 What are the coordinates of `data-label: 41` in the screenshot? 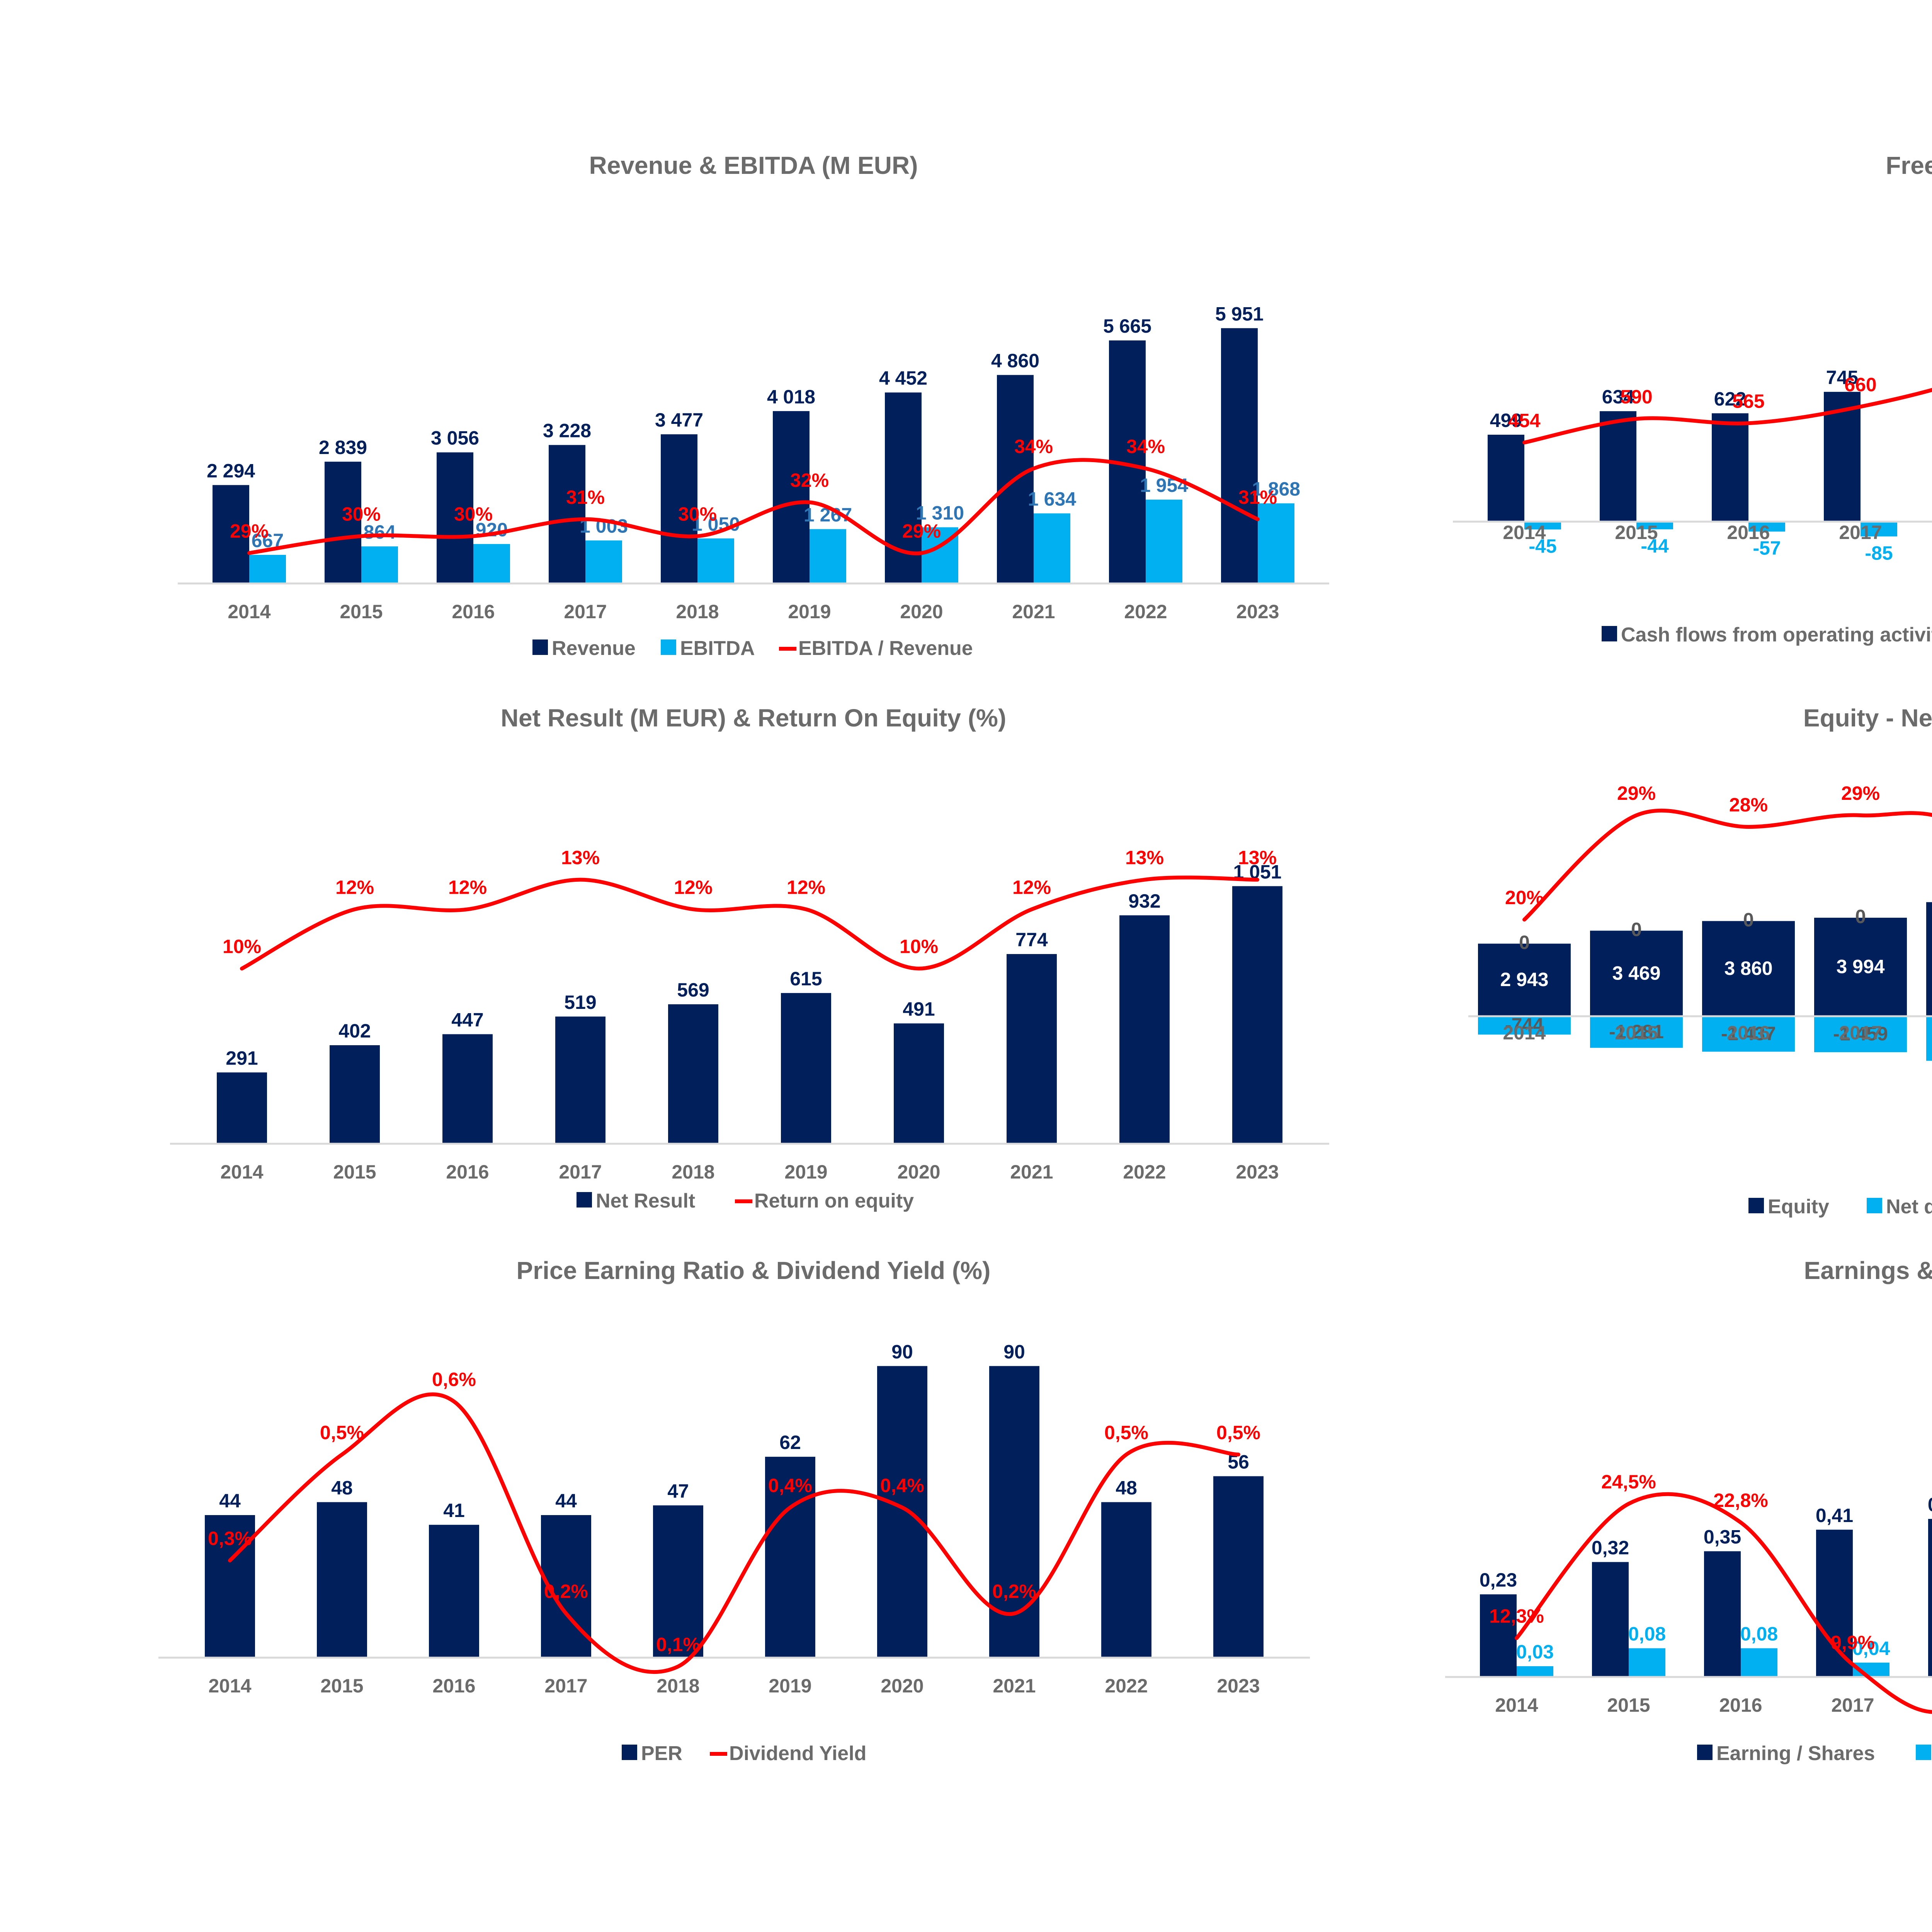 It's located at (454, 1511).